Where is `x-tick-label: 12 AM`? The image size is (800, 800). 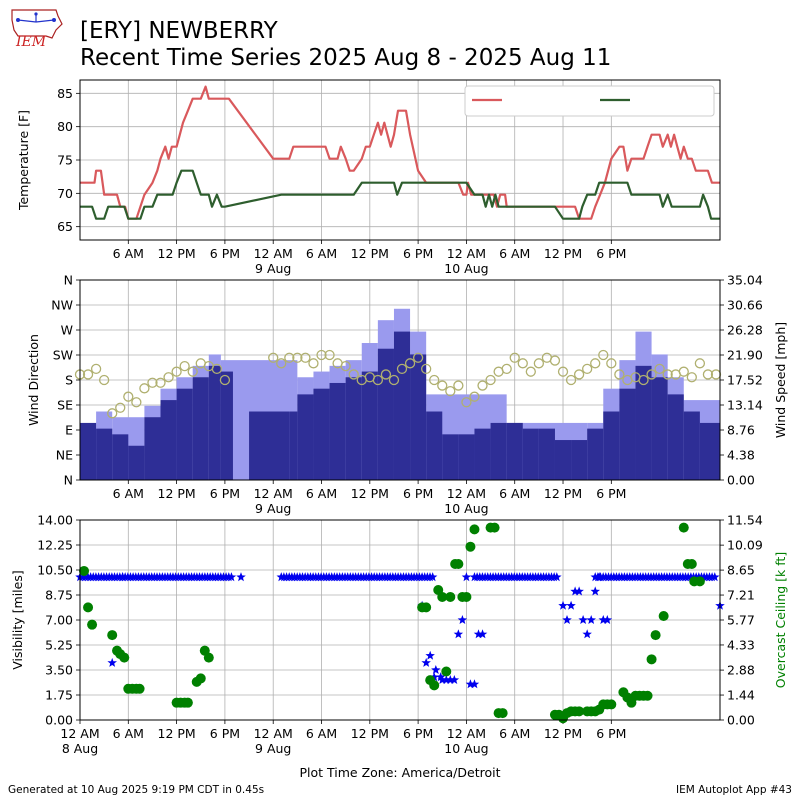
x-tick-label: 12 AM is located at coordinates (273, 493).